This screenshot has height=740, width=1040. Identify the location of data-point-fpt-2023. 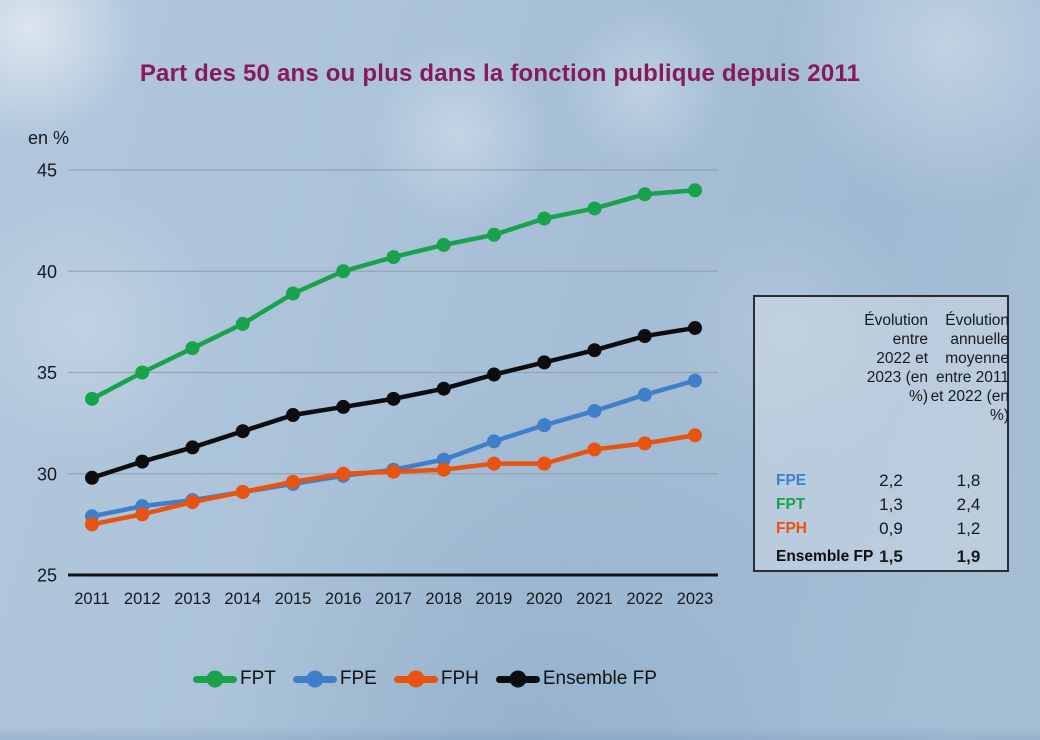
(695, 190).